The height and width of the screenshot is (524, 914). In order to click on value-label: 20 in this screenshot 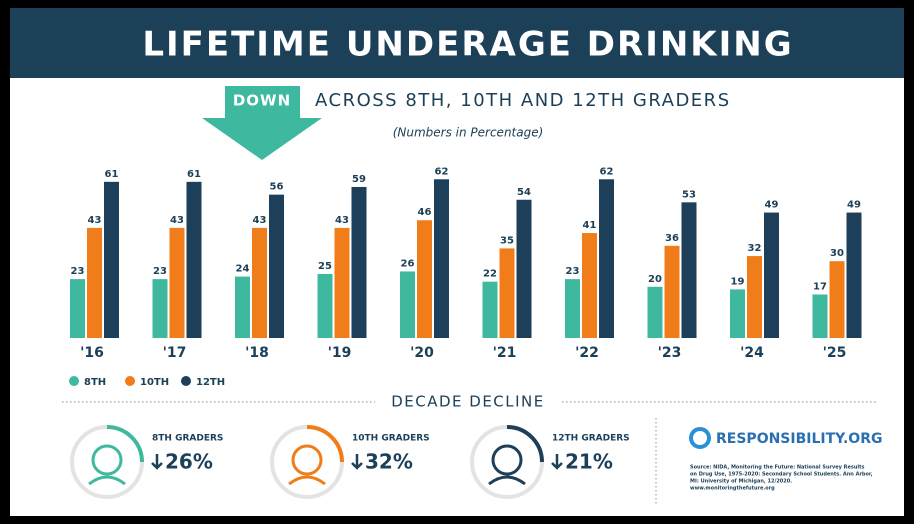, I will do `click(655, 279)`.